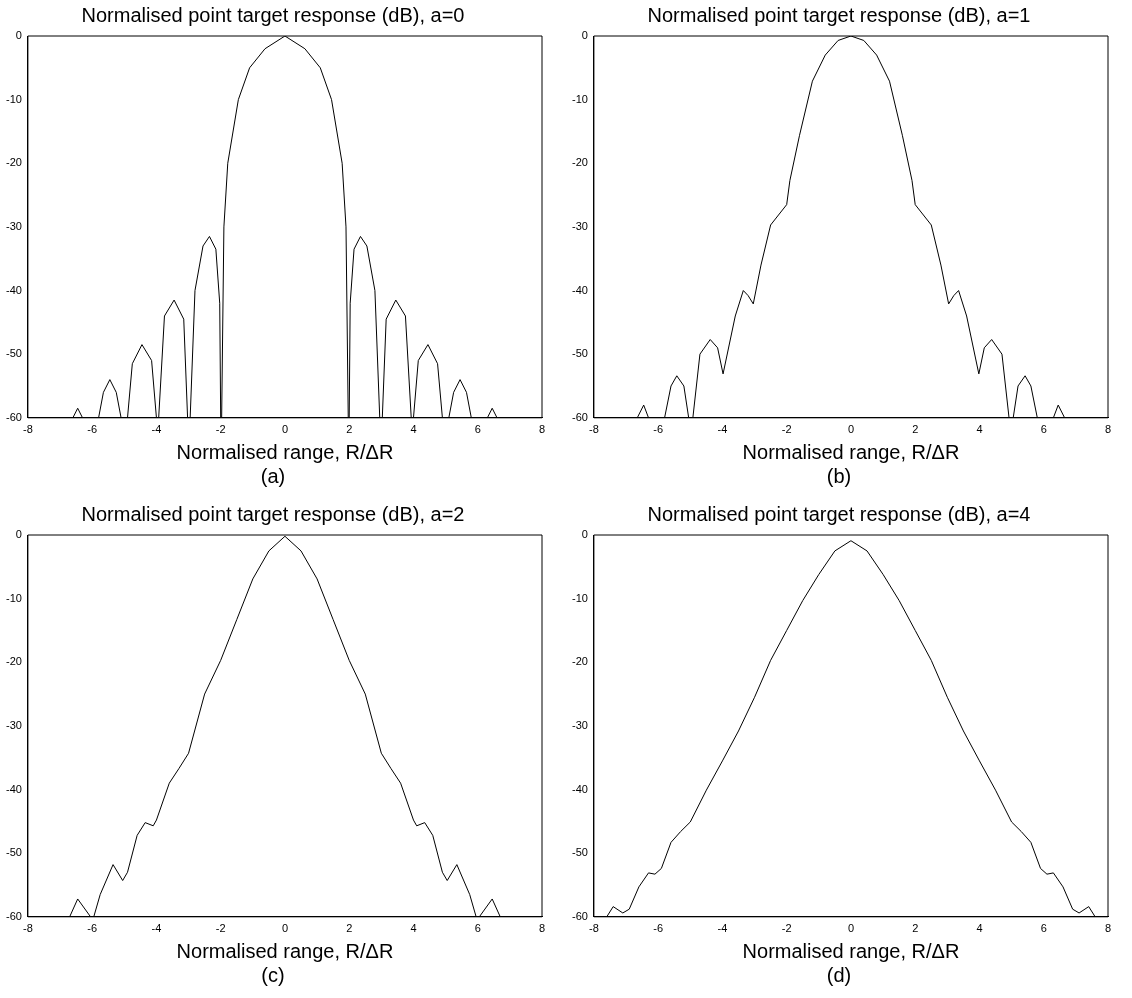 Image resolution: width=1132 pixels, height=998 pixels. I want to click on chart-title: Normalised point target response (dB), a=0, so click(273, 14).